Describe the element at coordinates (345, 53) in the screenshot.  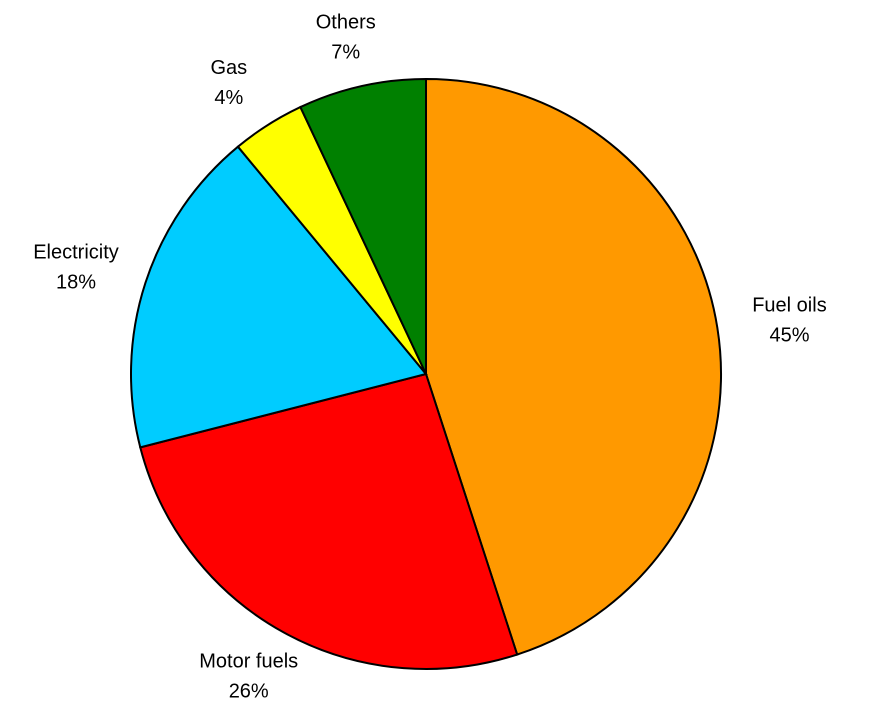
I see `slice-value-label: 7%` at that location.